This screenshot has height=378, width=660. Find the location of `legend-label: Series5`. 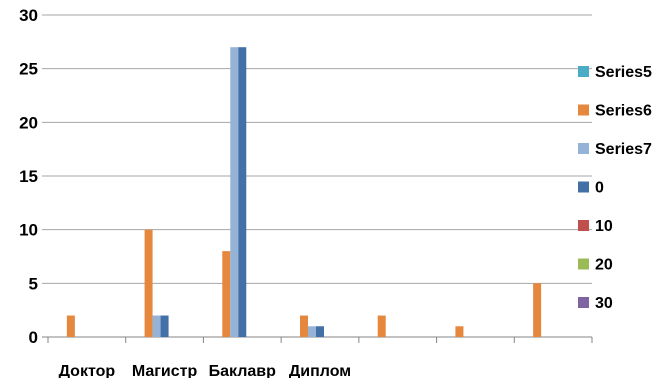

legend-label: Series5 is located at coordinates (623, 72).